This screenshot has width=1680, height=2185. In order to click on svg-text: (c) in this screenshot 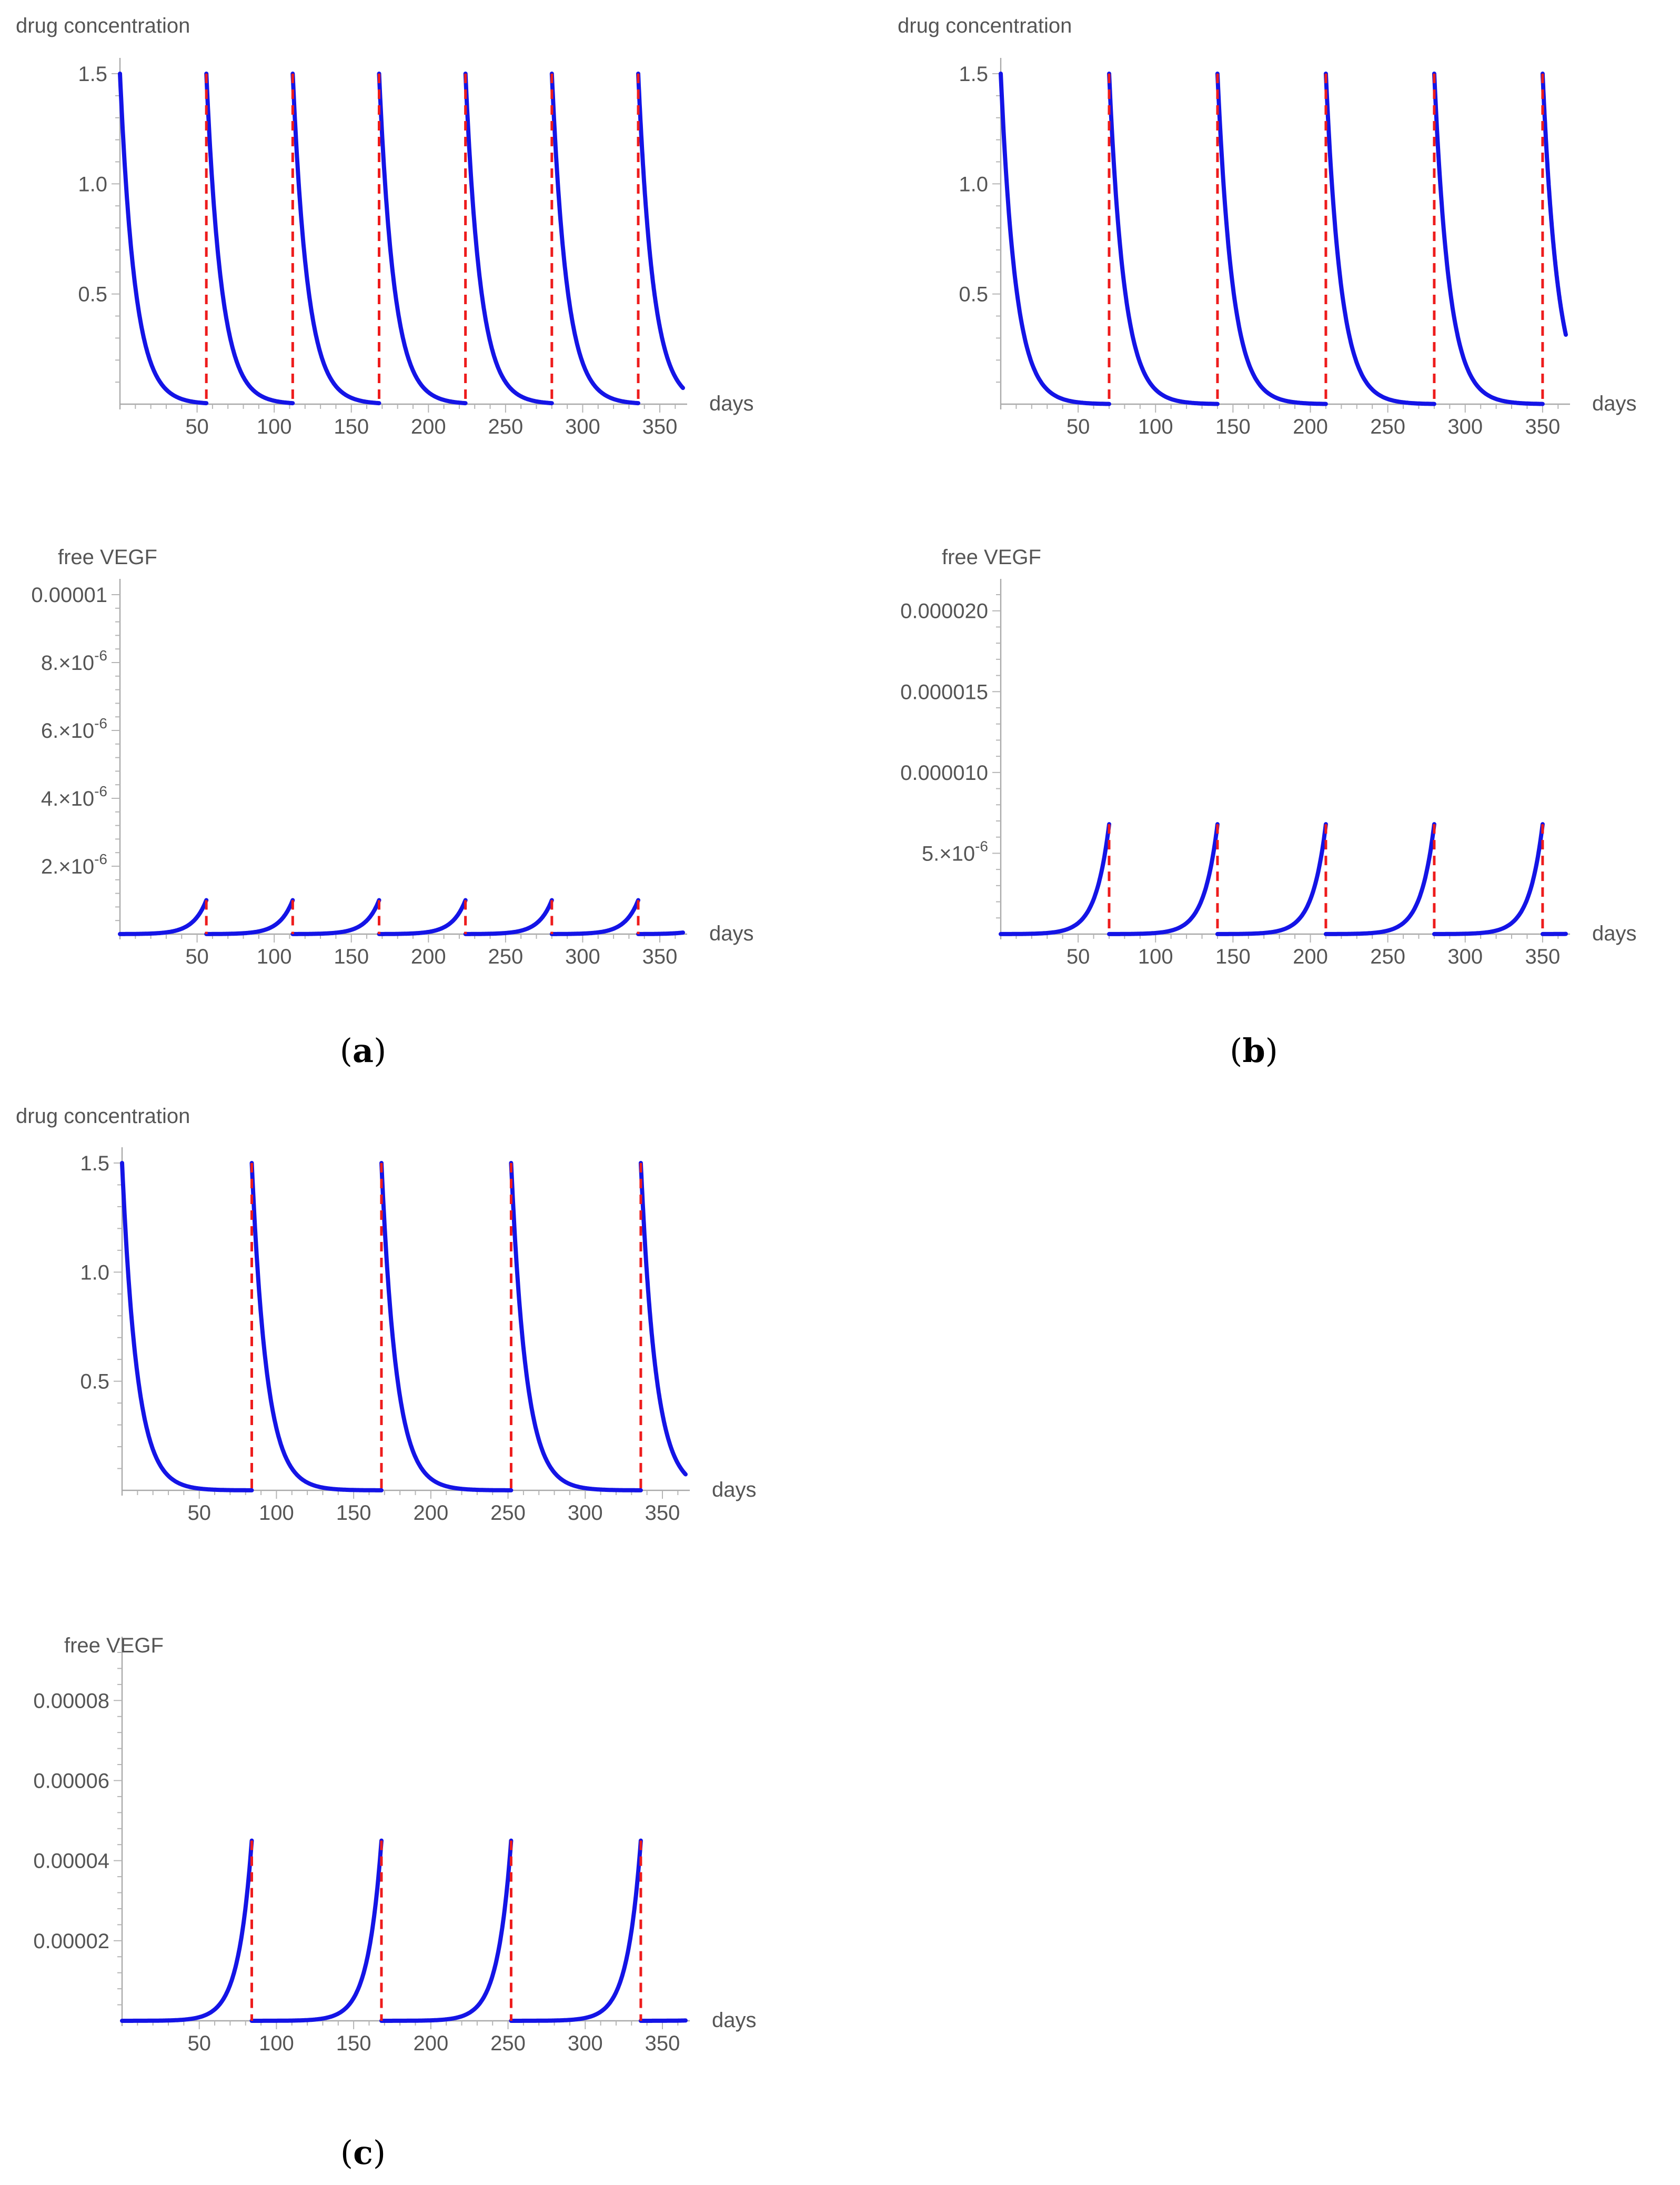, I will do `click(363, 2152)`.